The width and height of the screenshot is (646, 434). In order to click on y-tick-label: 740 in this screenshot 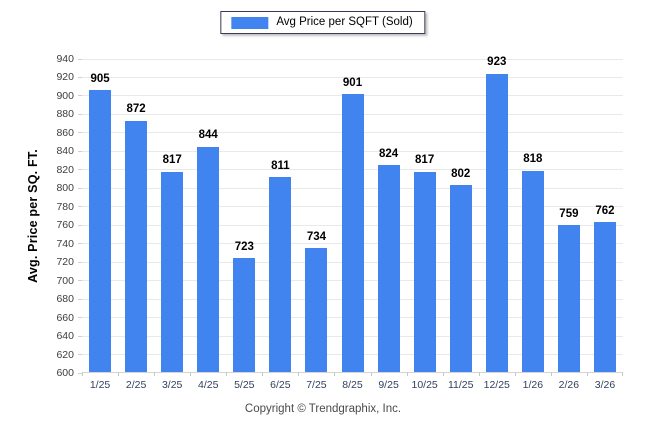, I will do `click(65, 243)`.